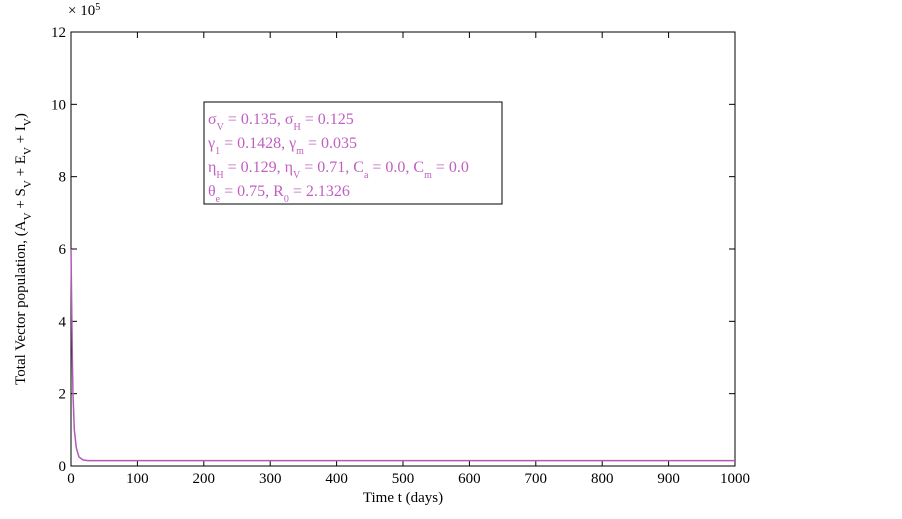  What do you see at coordinates (668, 479) in the screenshot?
I see `x-tick-label: 900` at bounding box center [668, 479].